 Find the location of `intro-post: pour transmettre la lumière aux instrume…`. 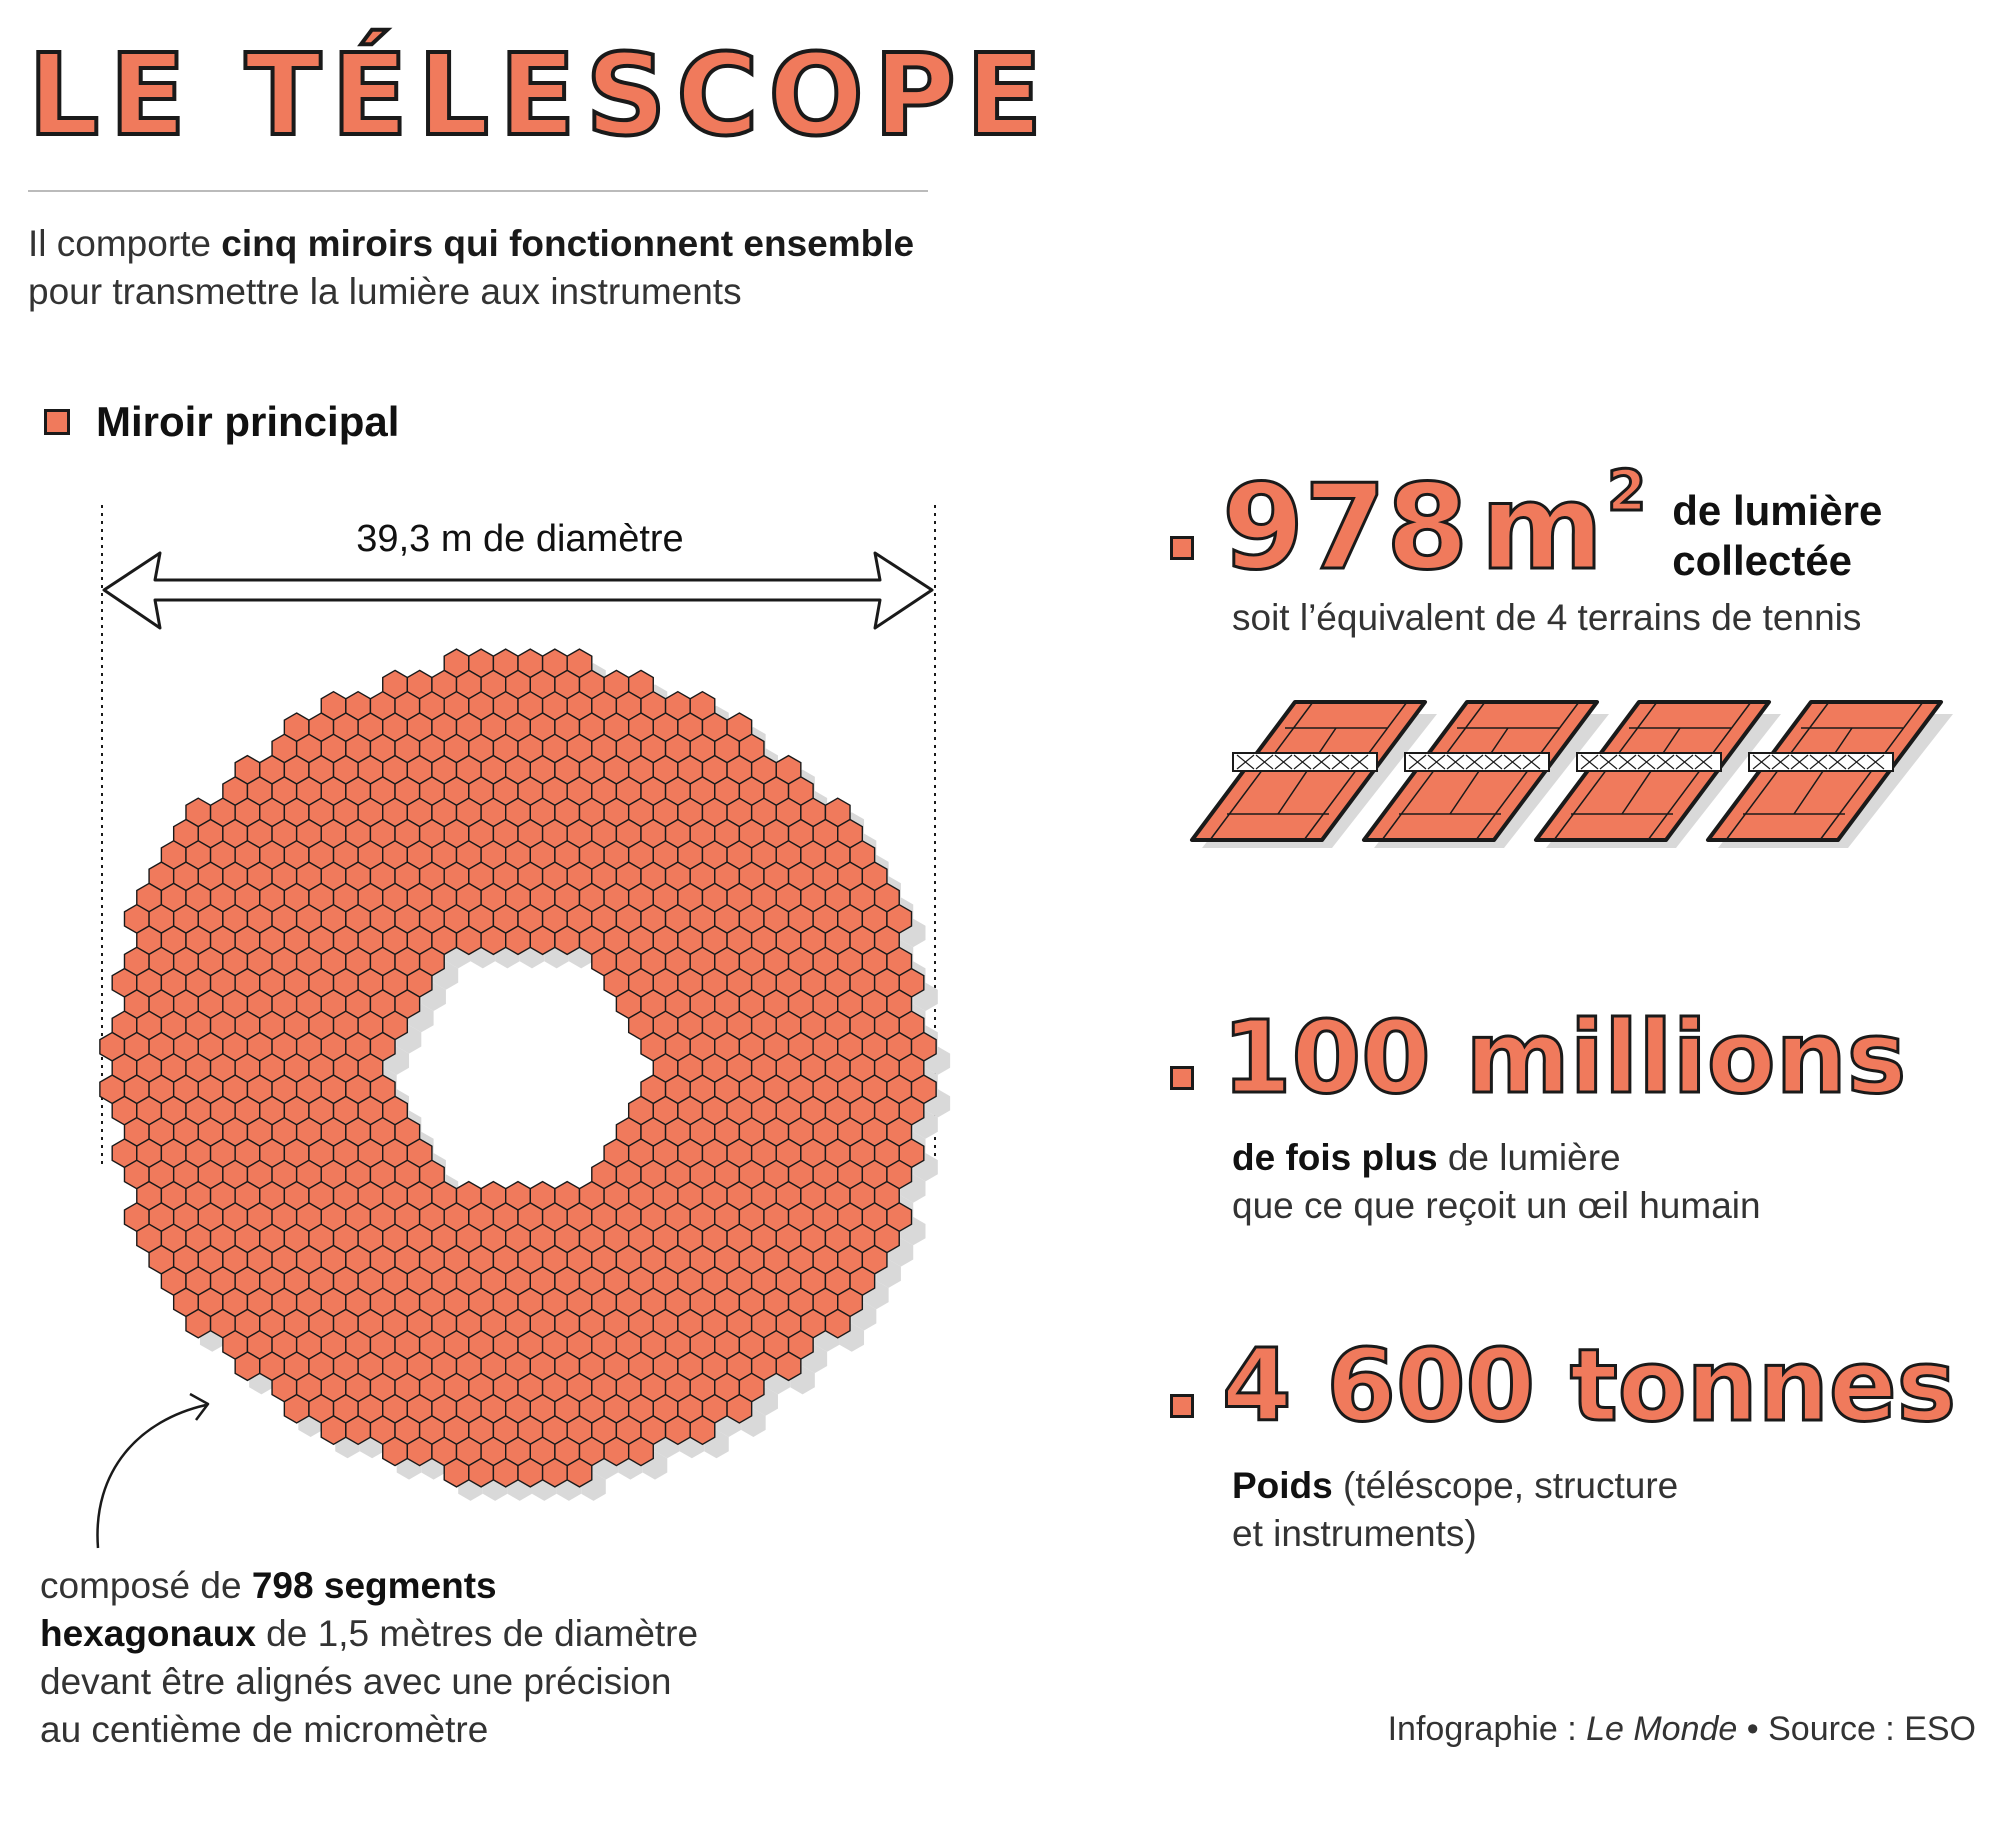

intro-post: pour transmettre la lumière aux instrume… is located at coordinates (385, 291).